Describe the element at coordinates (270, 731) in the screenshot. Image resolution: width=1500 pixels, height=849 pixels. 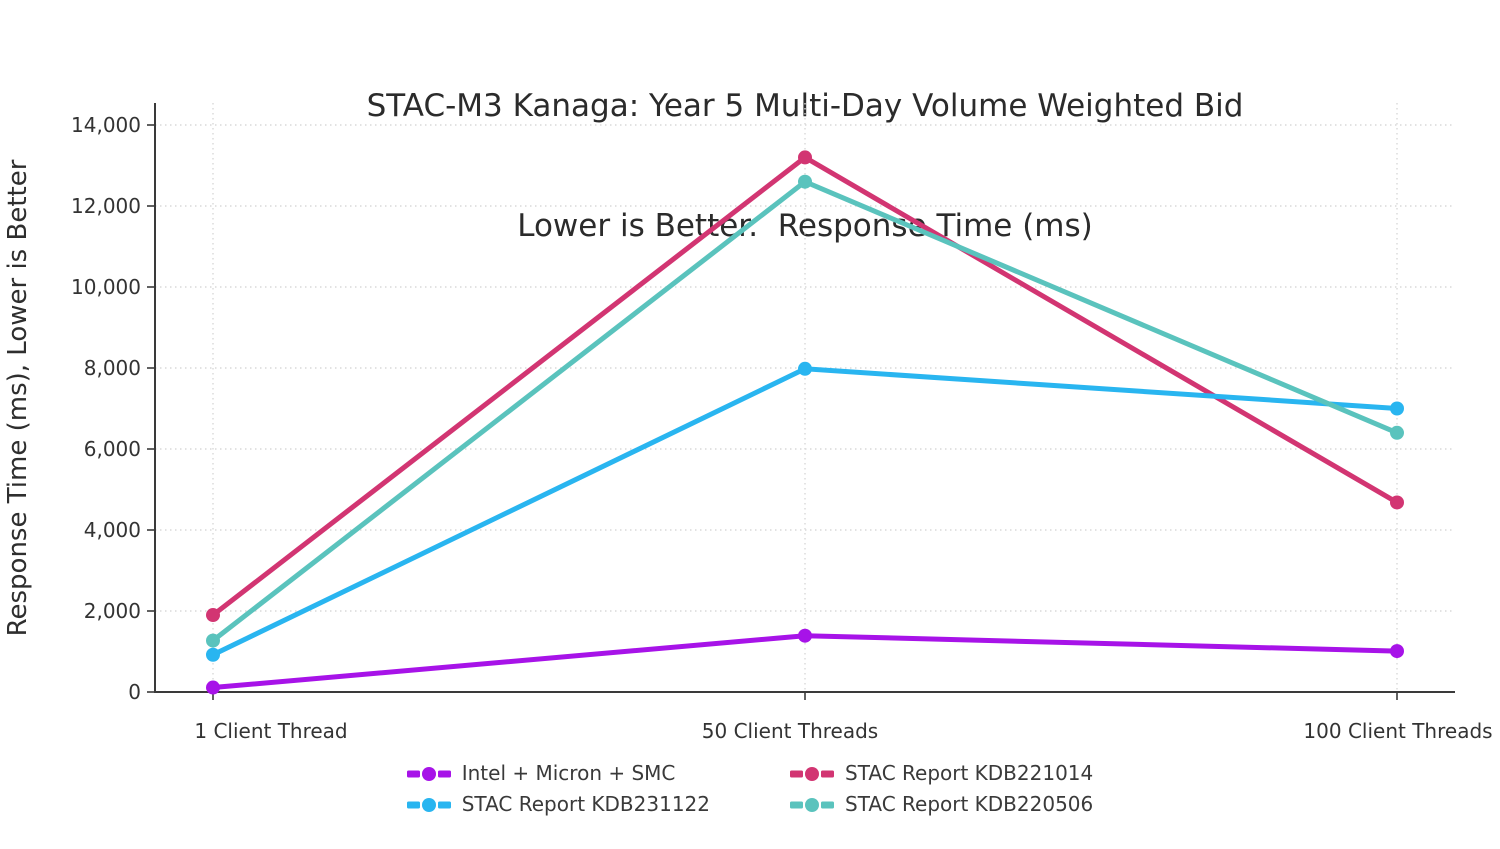
I see `x-tick-label: 1 Client Thread` at that location.